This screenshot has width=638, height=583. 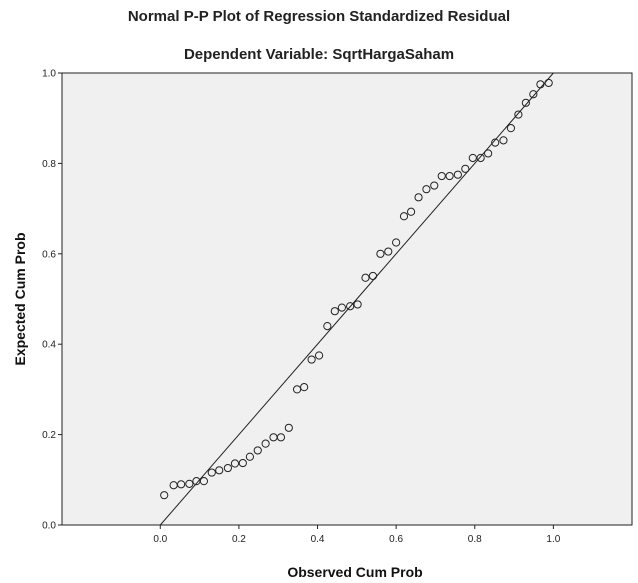 What do you see at coordinates (396, 539) in the screenshot?
I see `x-tick-label: 0.6` at bounding box center [396, 539].